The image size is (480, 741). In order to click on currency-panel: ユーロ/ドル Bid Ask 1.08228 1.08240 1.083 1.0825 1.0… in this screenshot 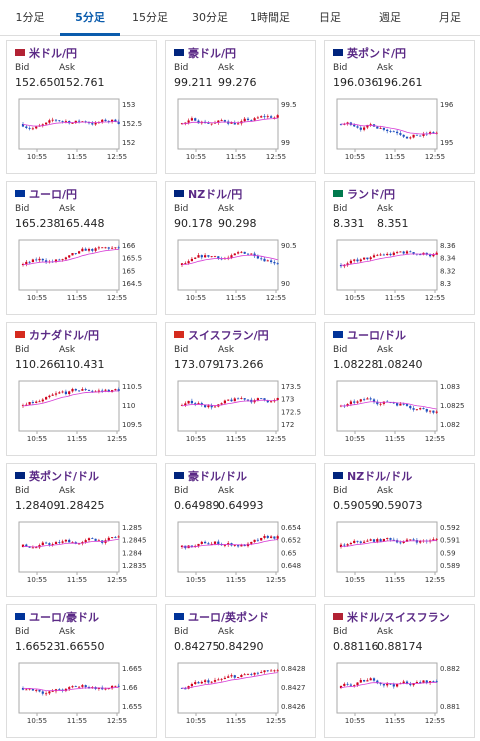, I will do `click(399, 389)`.